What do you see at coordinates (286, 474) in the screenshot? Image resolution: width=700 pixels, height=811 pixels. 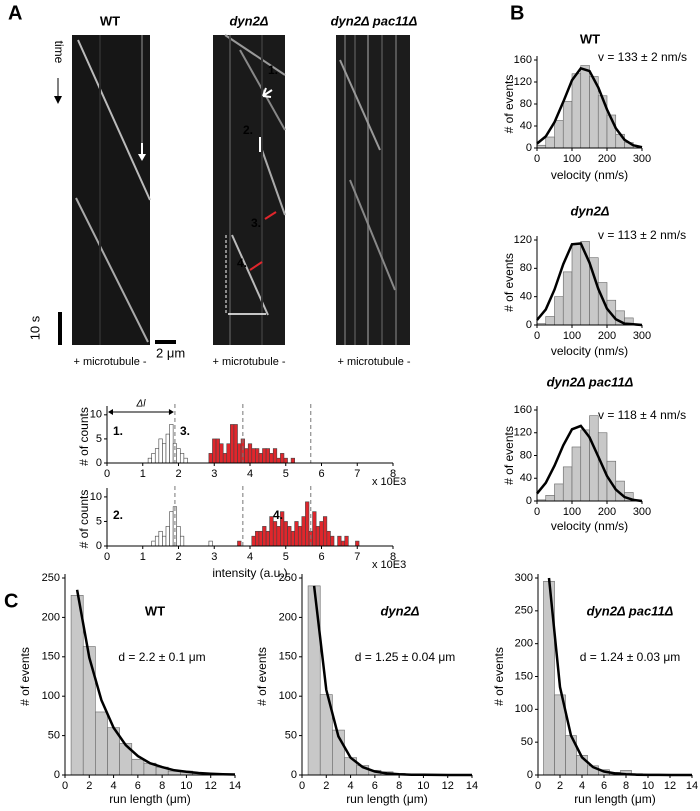 I see `x-tick-label: 5` at bounding box center [286, 474].